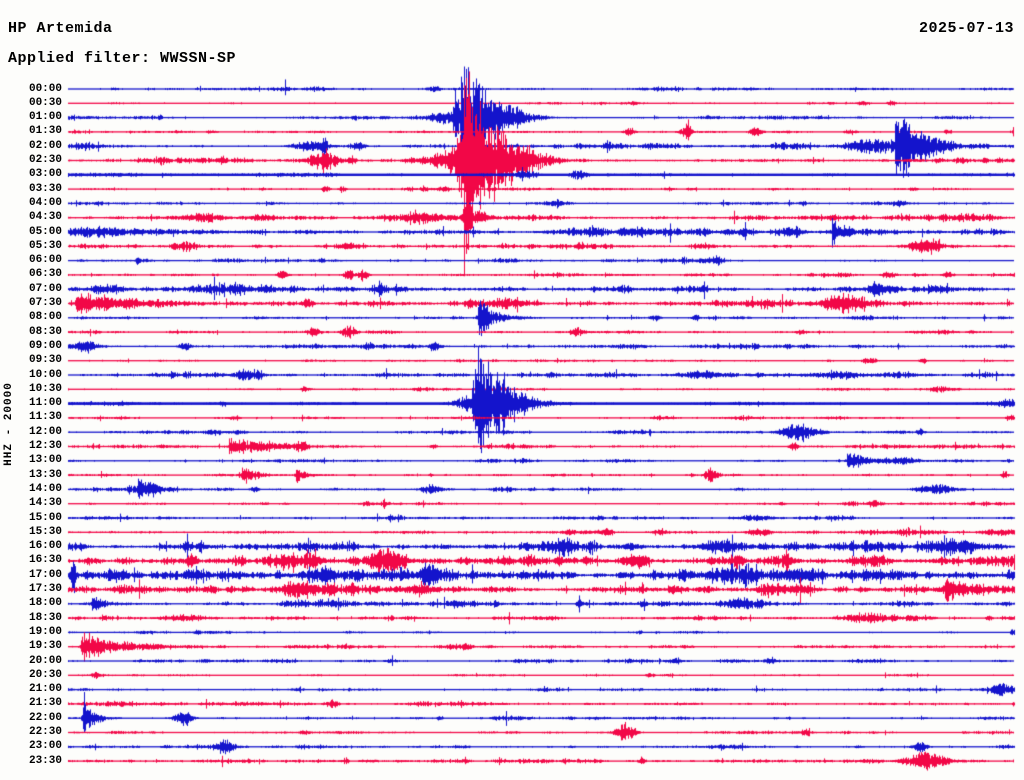 The width and height of the screenshot is (1024, 780). I want to click on time-label: 13:30, so click(45, 474).